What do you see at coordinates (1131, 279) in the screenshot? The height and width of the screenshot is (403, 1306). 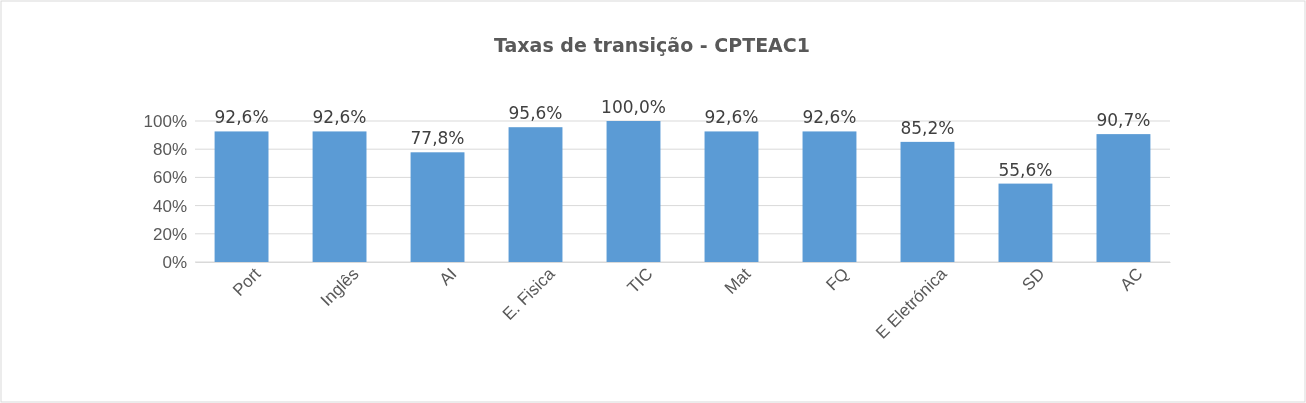 I see `x-tick-label: AC` at bounding box center [1131, 279].